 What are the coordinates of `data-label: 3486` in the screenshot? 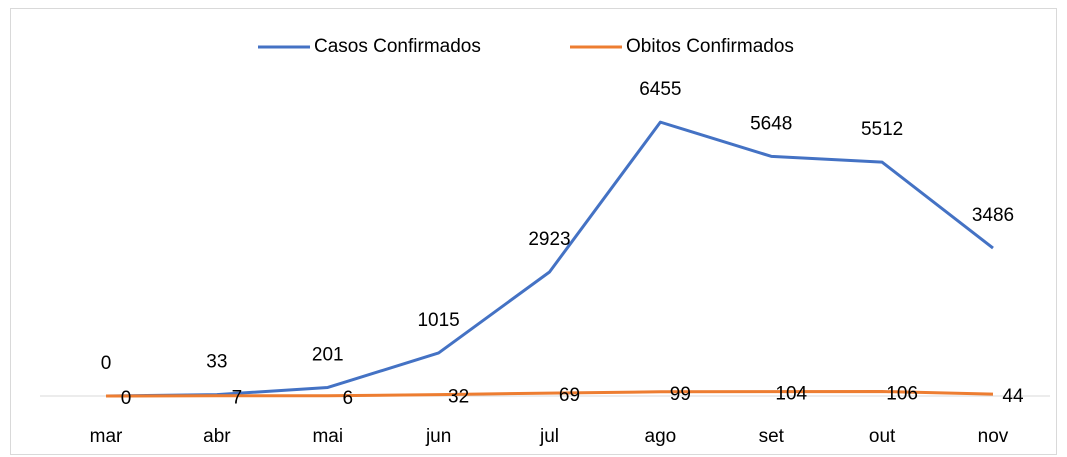 It's located at (993, 215).